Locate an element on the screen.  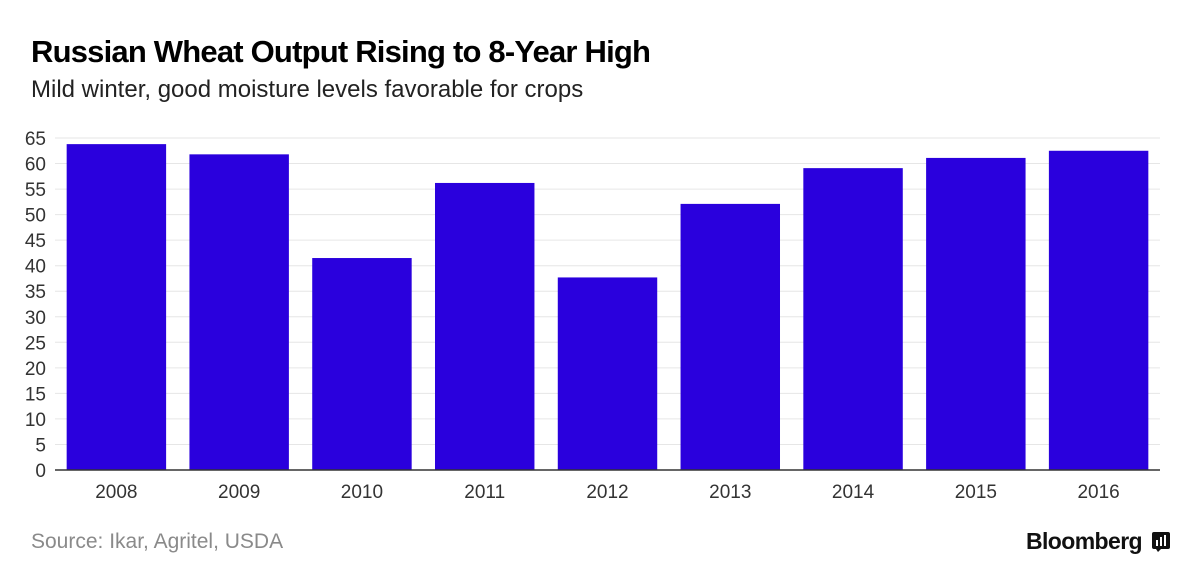
y-tick-label: 15 is located at coordinates (35, 394).